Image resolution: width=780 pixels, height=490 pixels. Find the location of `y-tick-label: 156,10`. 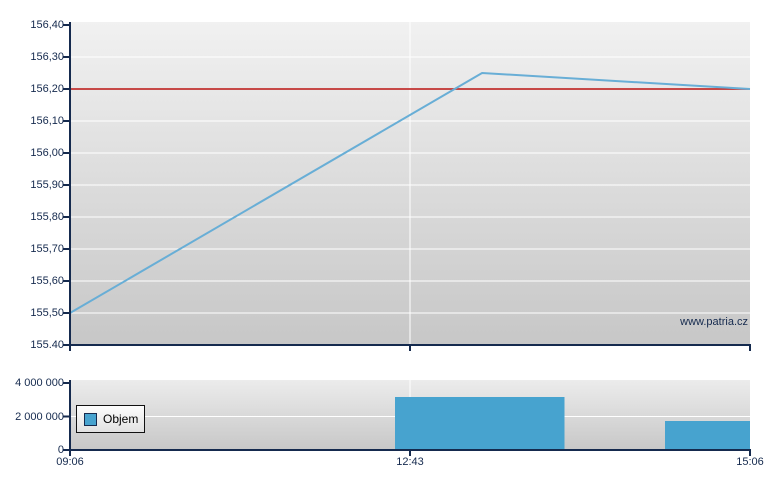

y-tick-label: 156,10 is located at coordinates (47, 121).